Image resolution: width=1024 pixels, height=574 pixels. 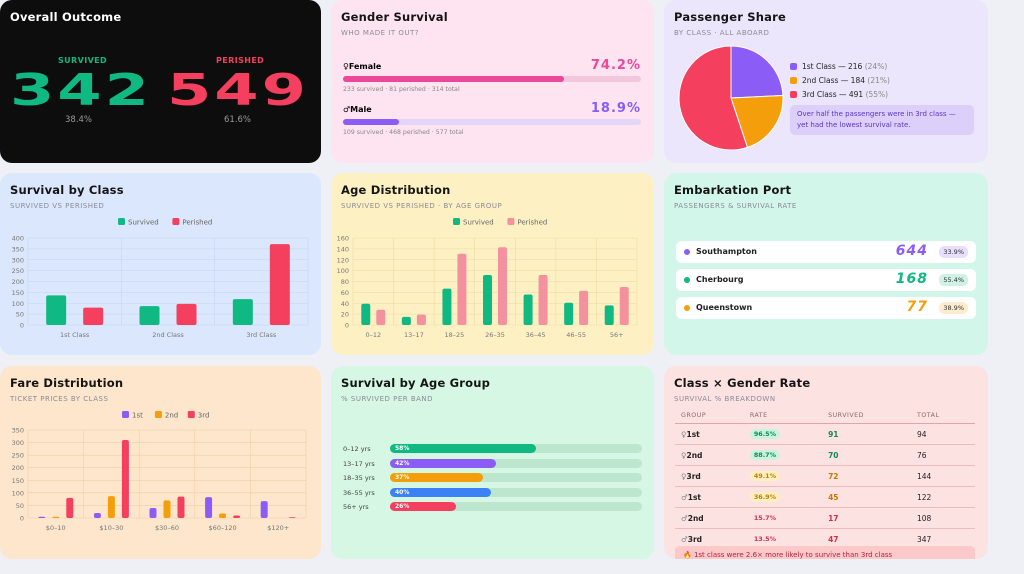 I want to click on total-cell: 76, so click(x=943, y=455).